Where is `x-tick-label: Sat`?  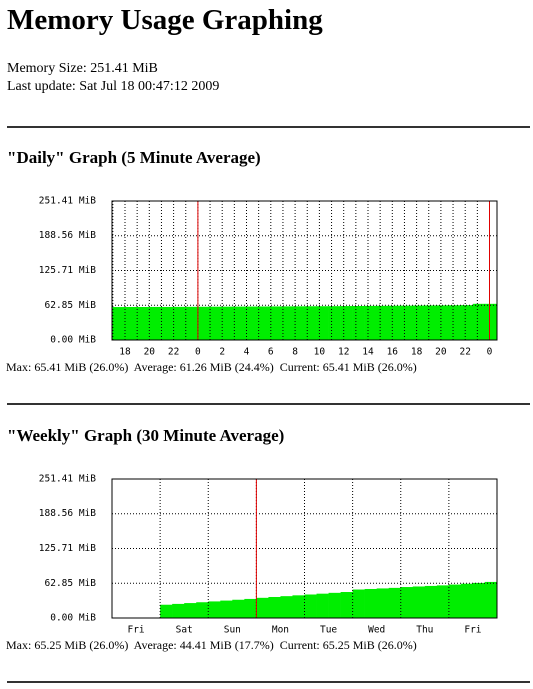 x-tick-label: Sat is located at coordinates (184, 630).